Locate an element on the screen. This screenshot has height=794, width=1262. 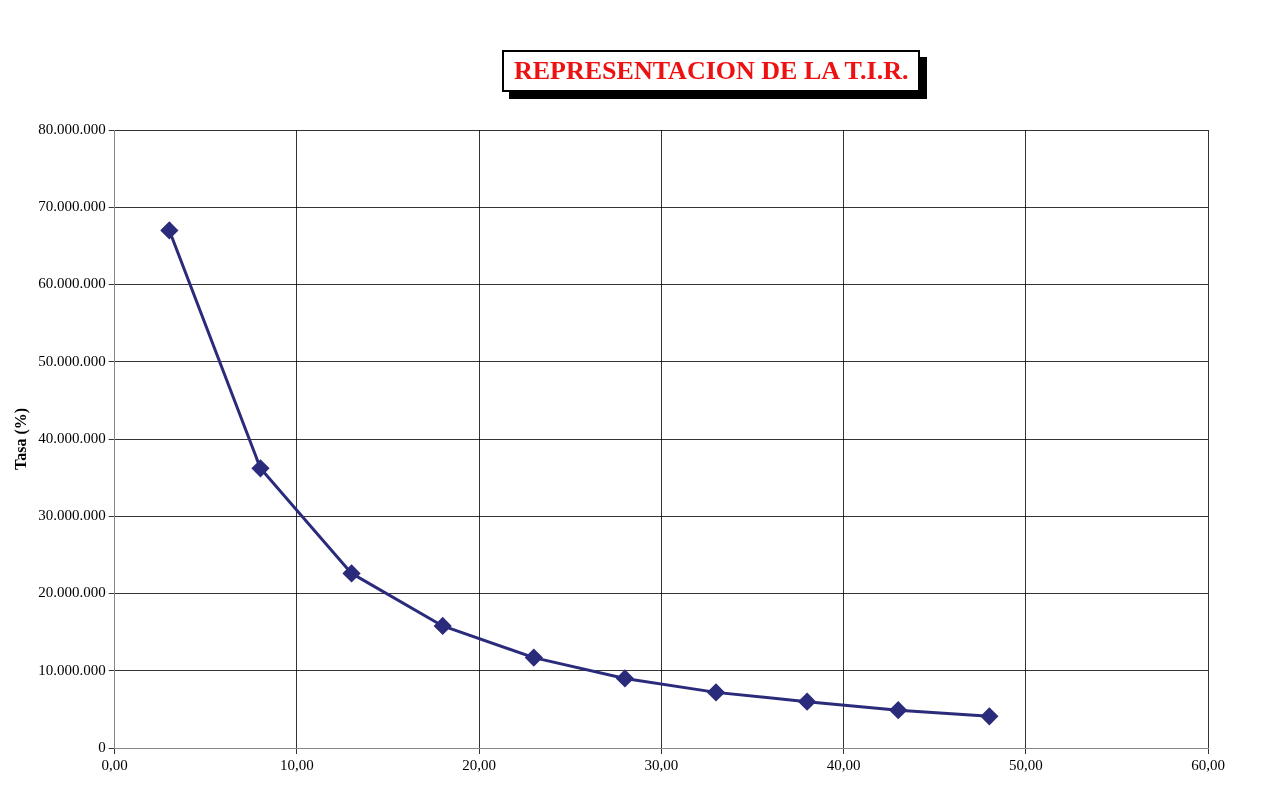
y-tick-label: 10.000.000 is located at coordinates (72, 669).